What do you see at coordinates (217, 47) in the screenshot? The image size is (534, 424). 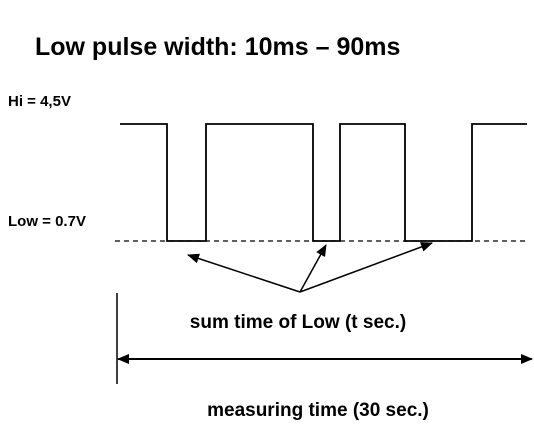 I see `title: Low pulse width: 10ms – 90ms` at bounding box center [217, 47].